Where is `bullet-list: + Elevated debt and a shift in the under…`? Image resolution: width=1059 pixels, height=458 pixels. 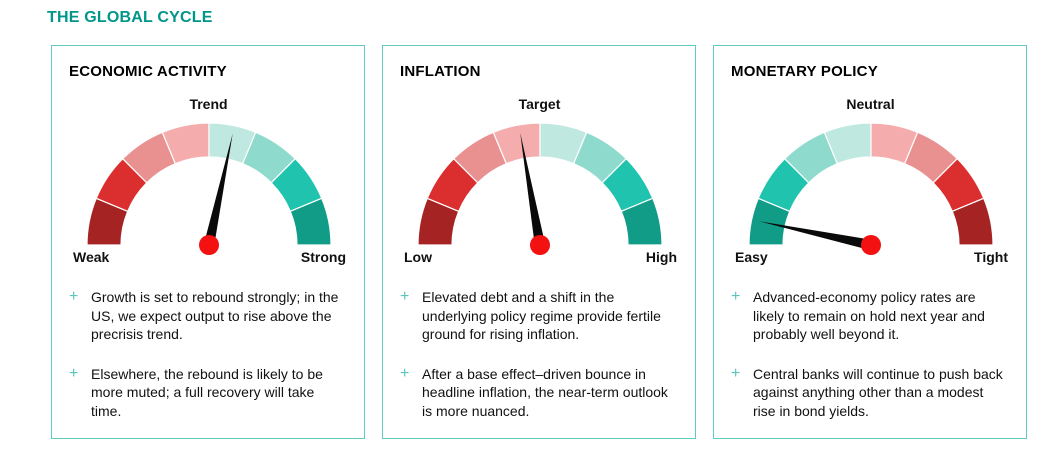 bullet-list: + Elevated debt and a shift in the under… is located at coordinates (539, 354).